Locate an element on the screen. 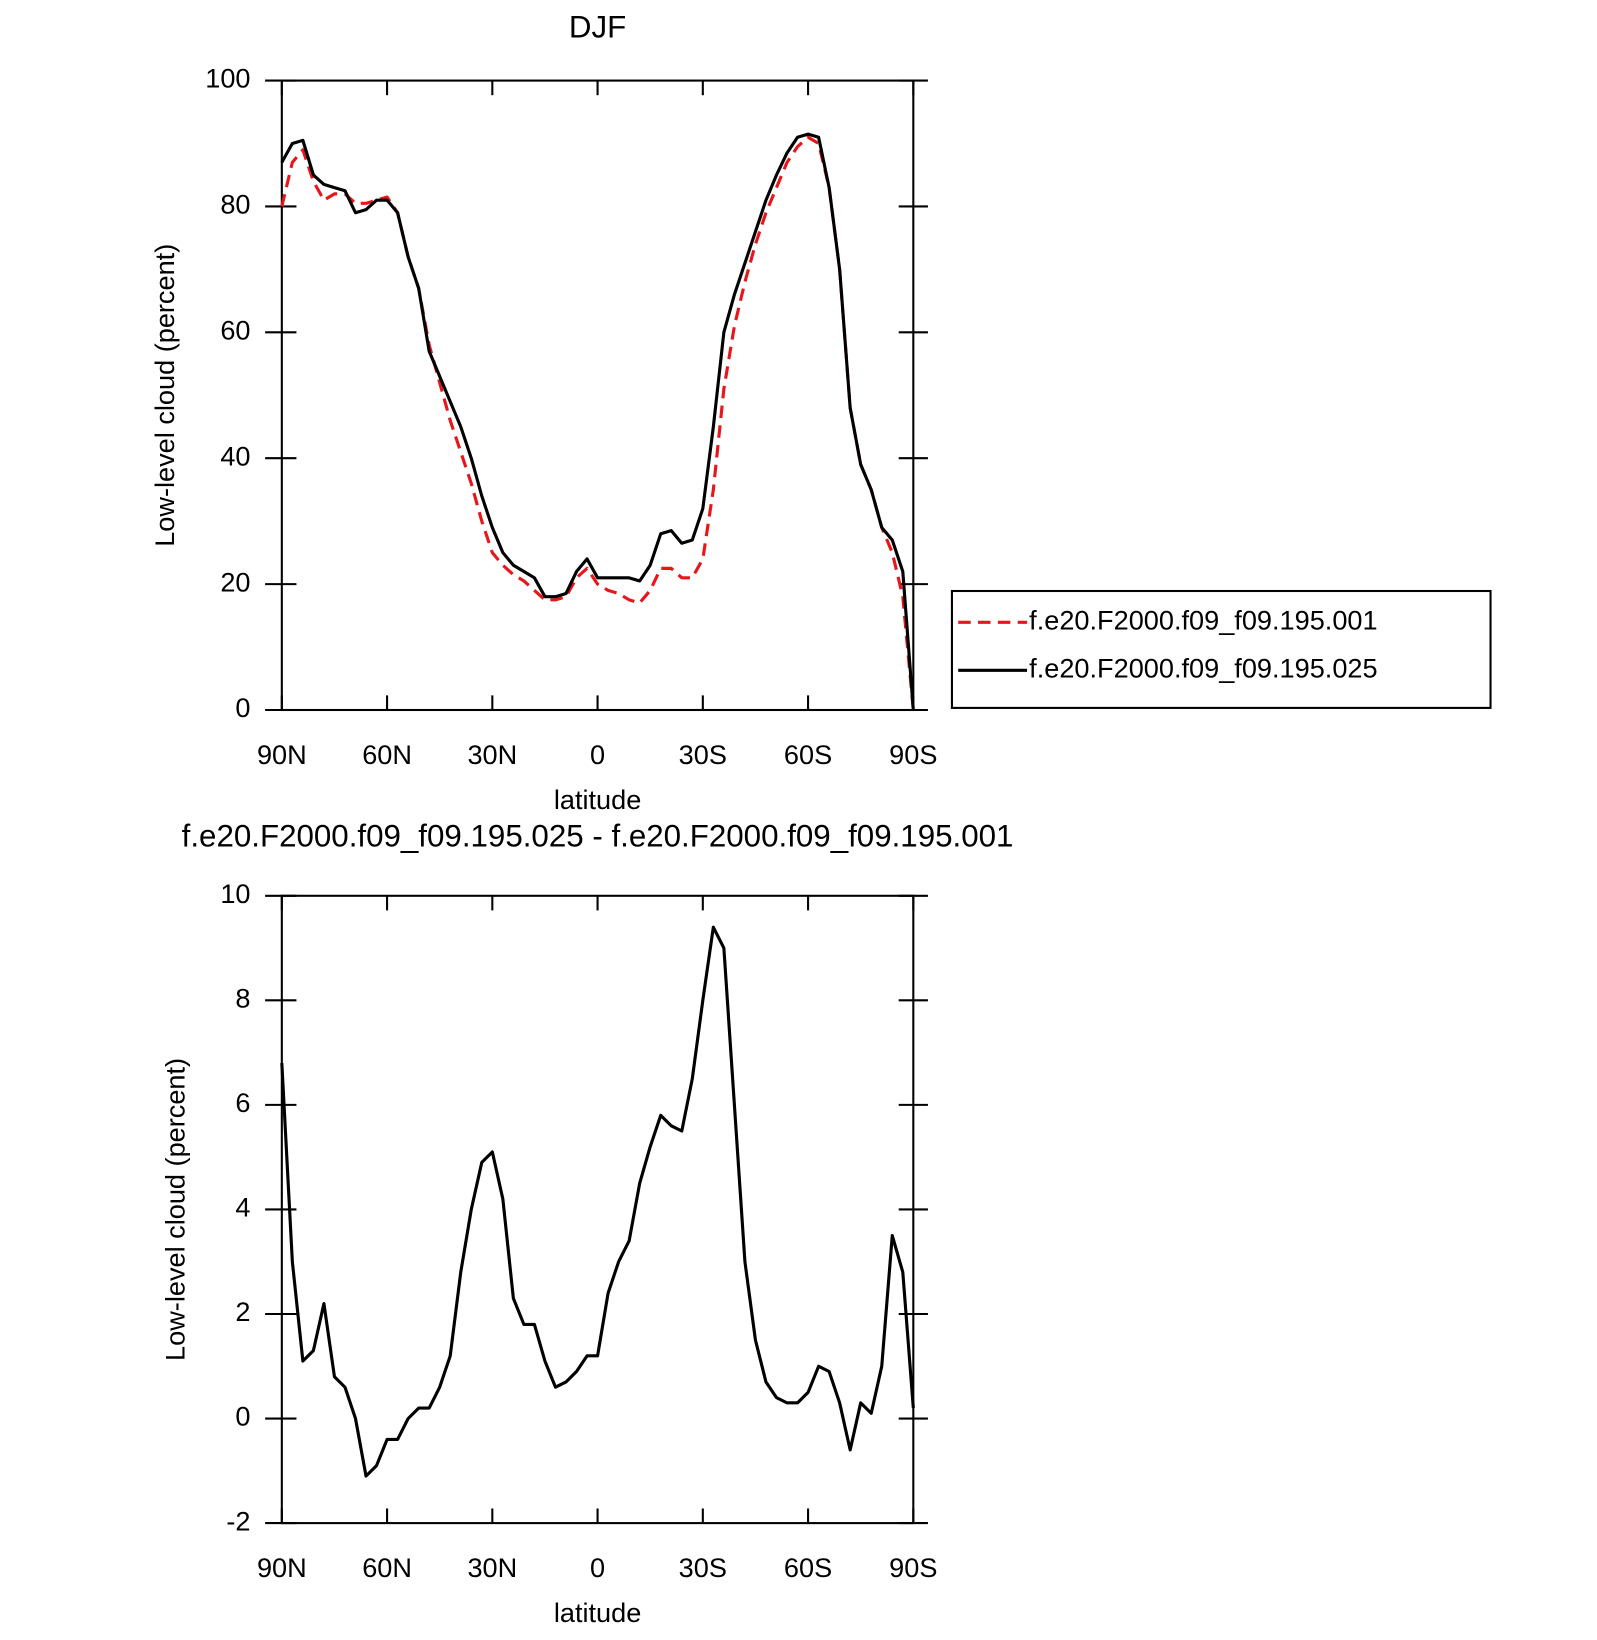 This screenshot has width=1597, height=1640. y-tick-label: 60 is located at coordinates (235, 330).